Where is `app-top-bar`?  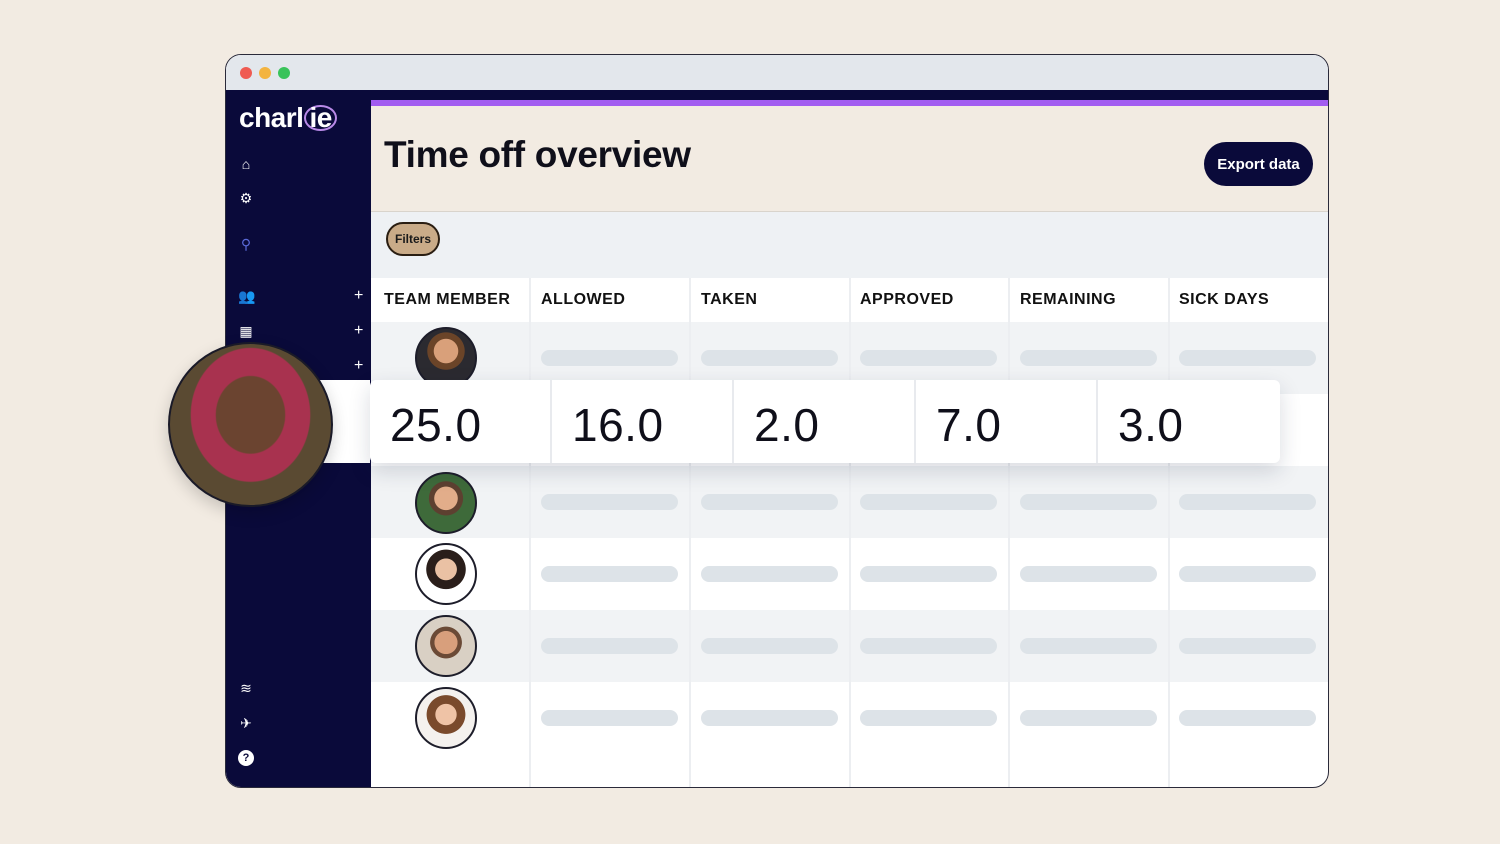 app-top-bar is located at coordinates (777, 95).